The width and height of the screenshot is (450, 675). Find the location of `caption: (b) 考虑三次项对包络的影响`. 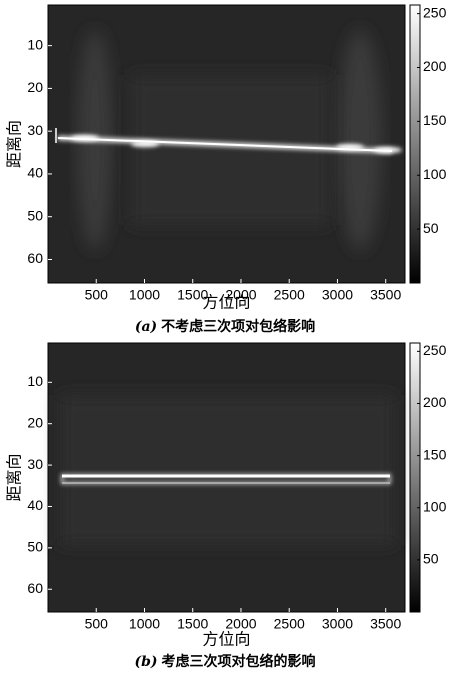

caption: (b) 考虑三次项对包络的影响 is located at coordinates (224, 661).